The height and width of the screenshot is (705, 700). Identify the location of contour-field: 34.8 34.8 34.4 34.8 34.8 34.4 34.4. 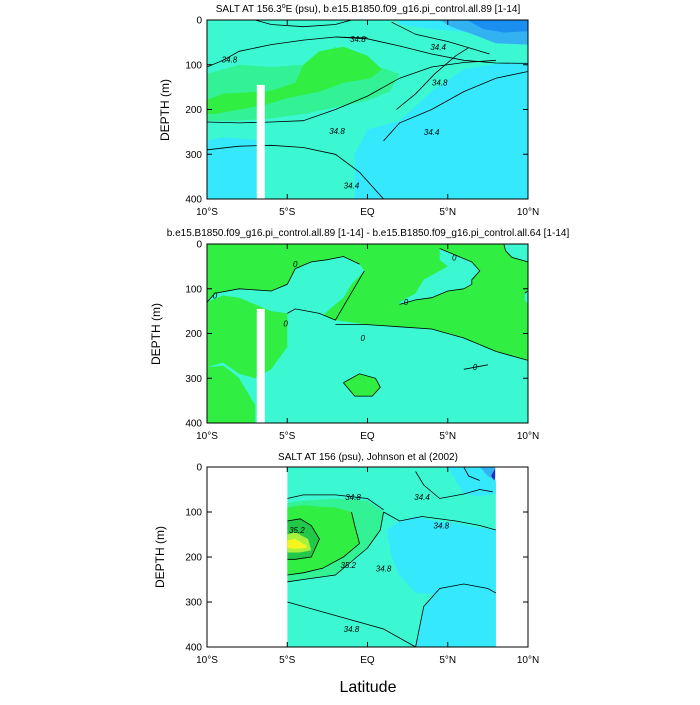
(367, 109).